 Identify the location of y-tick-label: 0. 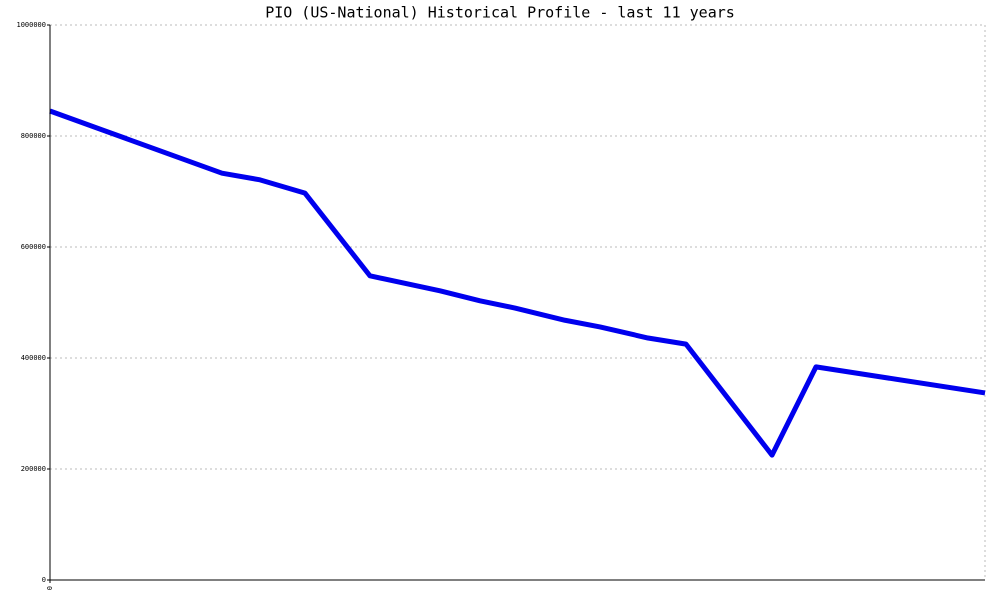
(44, 580).